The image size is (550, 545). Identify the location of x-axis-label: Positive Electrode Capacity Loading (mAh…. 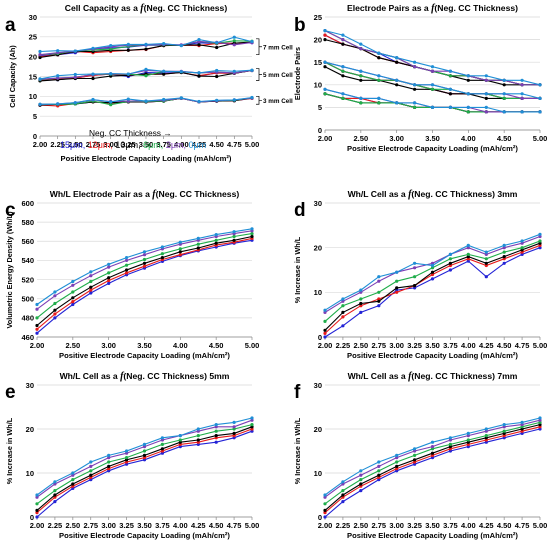
(144, 535).